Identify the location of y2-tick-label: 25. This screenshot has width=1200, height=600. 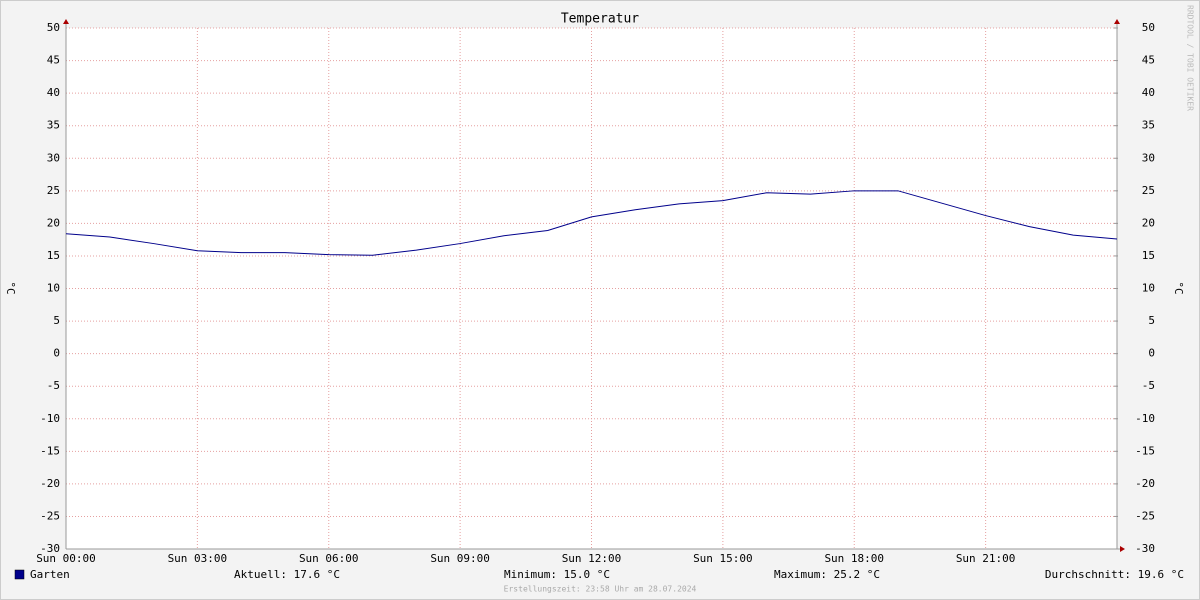
(1148, 190).